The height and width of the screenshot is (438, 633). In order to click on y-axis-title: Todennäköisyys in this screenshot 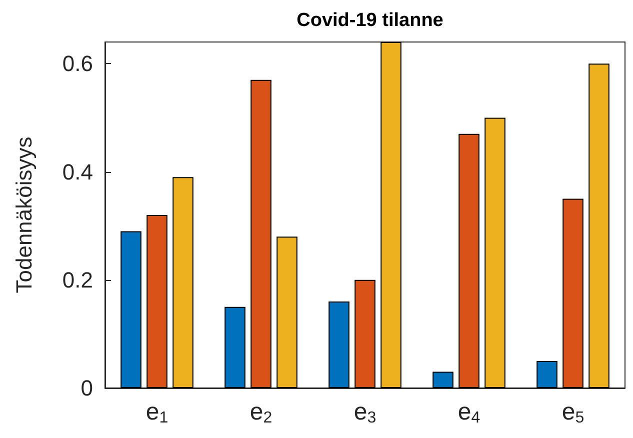, I will do `click(24, 215)`.